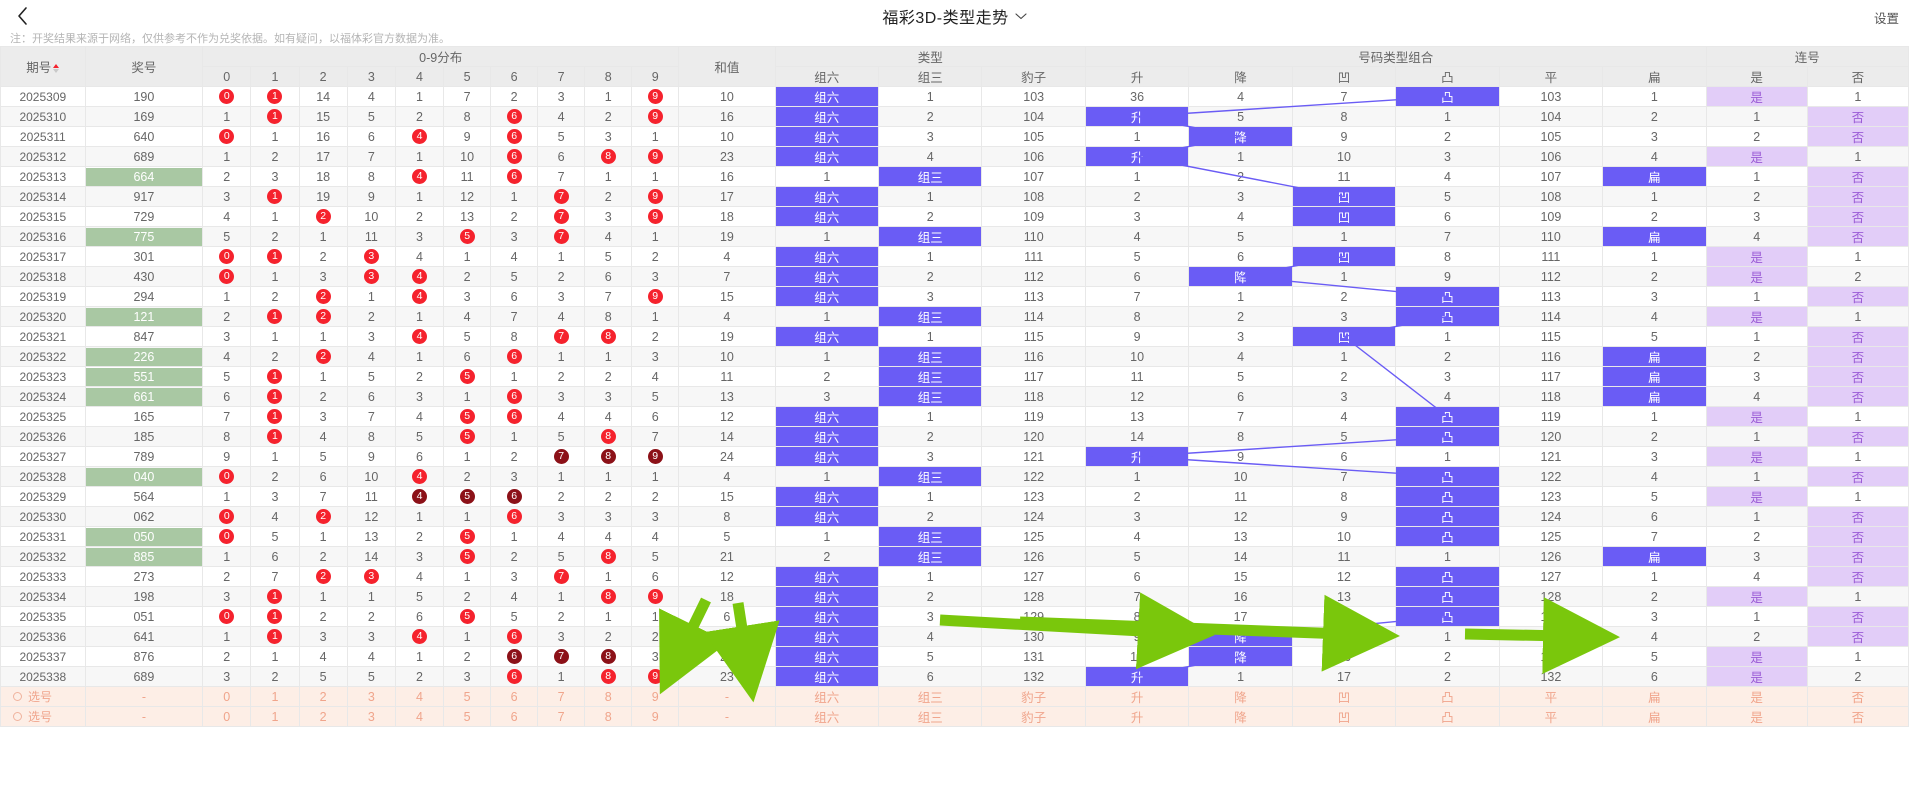 This screenshot has width=1909, height=800. What do you see at coordinates (954, 296) in the screenshot?
I see `table-row: 2025319 294 1 2 2 1 4 3 6 3 7 9 15 组六 3 113 7 1 2 凸 113 3 1 否` at bounding box center [954, 296].